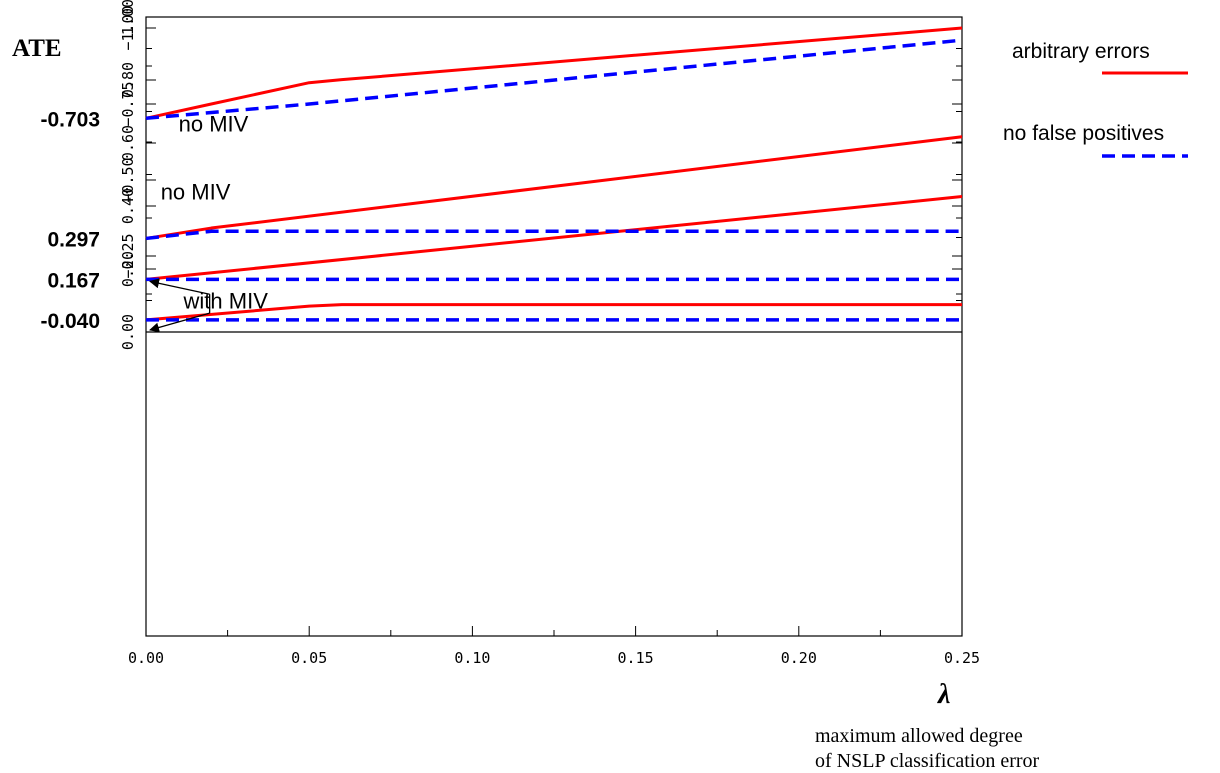 This screenshot has height=773, width=1220. Describe the element at coordinates (209, 222) in the screenshot. I see `annotations: no MIV with MIV no MIV` at that location.